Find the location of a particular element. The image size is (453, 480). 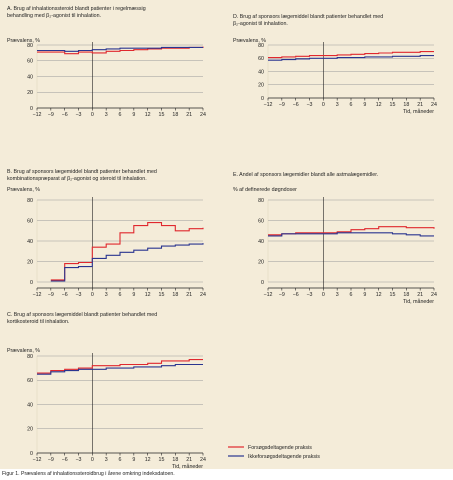

panel-b-xtick-label: 21 is located at coordinates (189, 295).